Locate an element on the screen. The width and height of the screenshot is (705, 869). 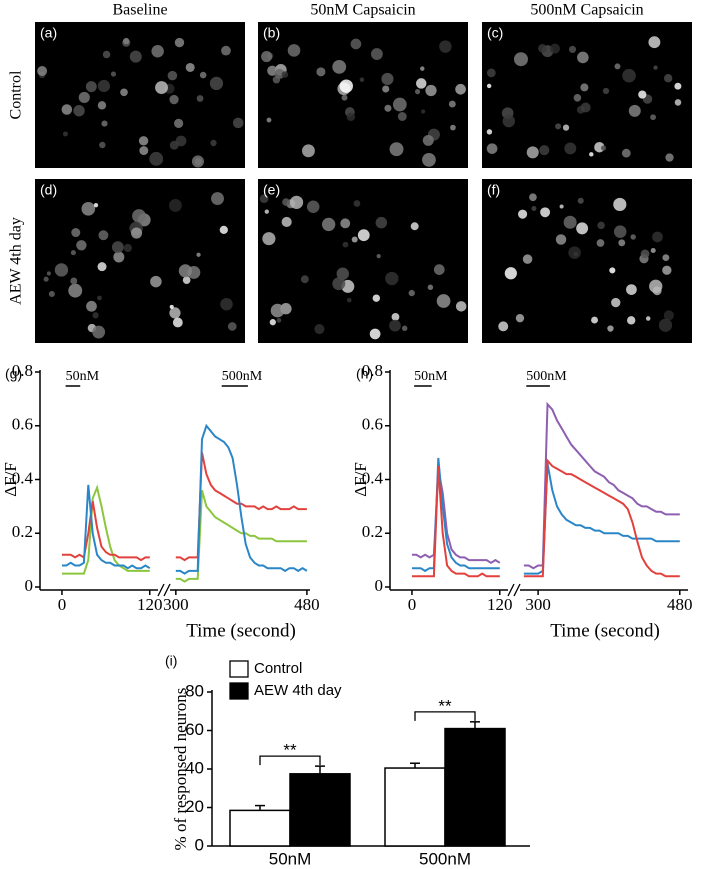
x-tick-label: 480 is located at coordinates (680, 604).